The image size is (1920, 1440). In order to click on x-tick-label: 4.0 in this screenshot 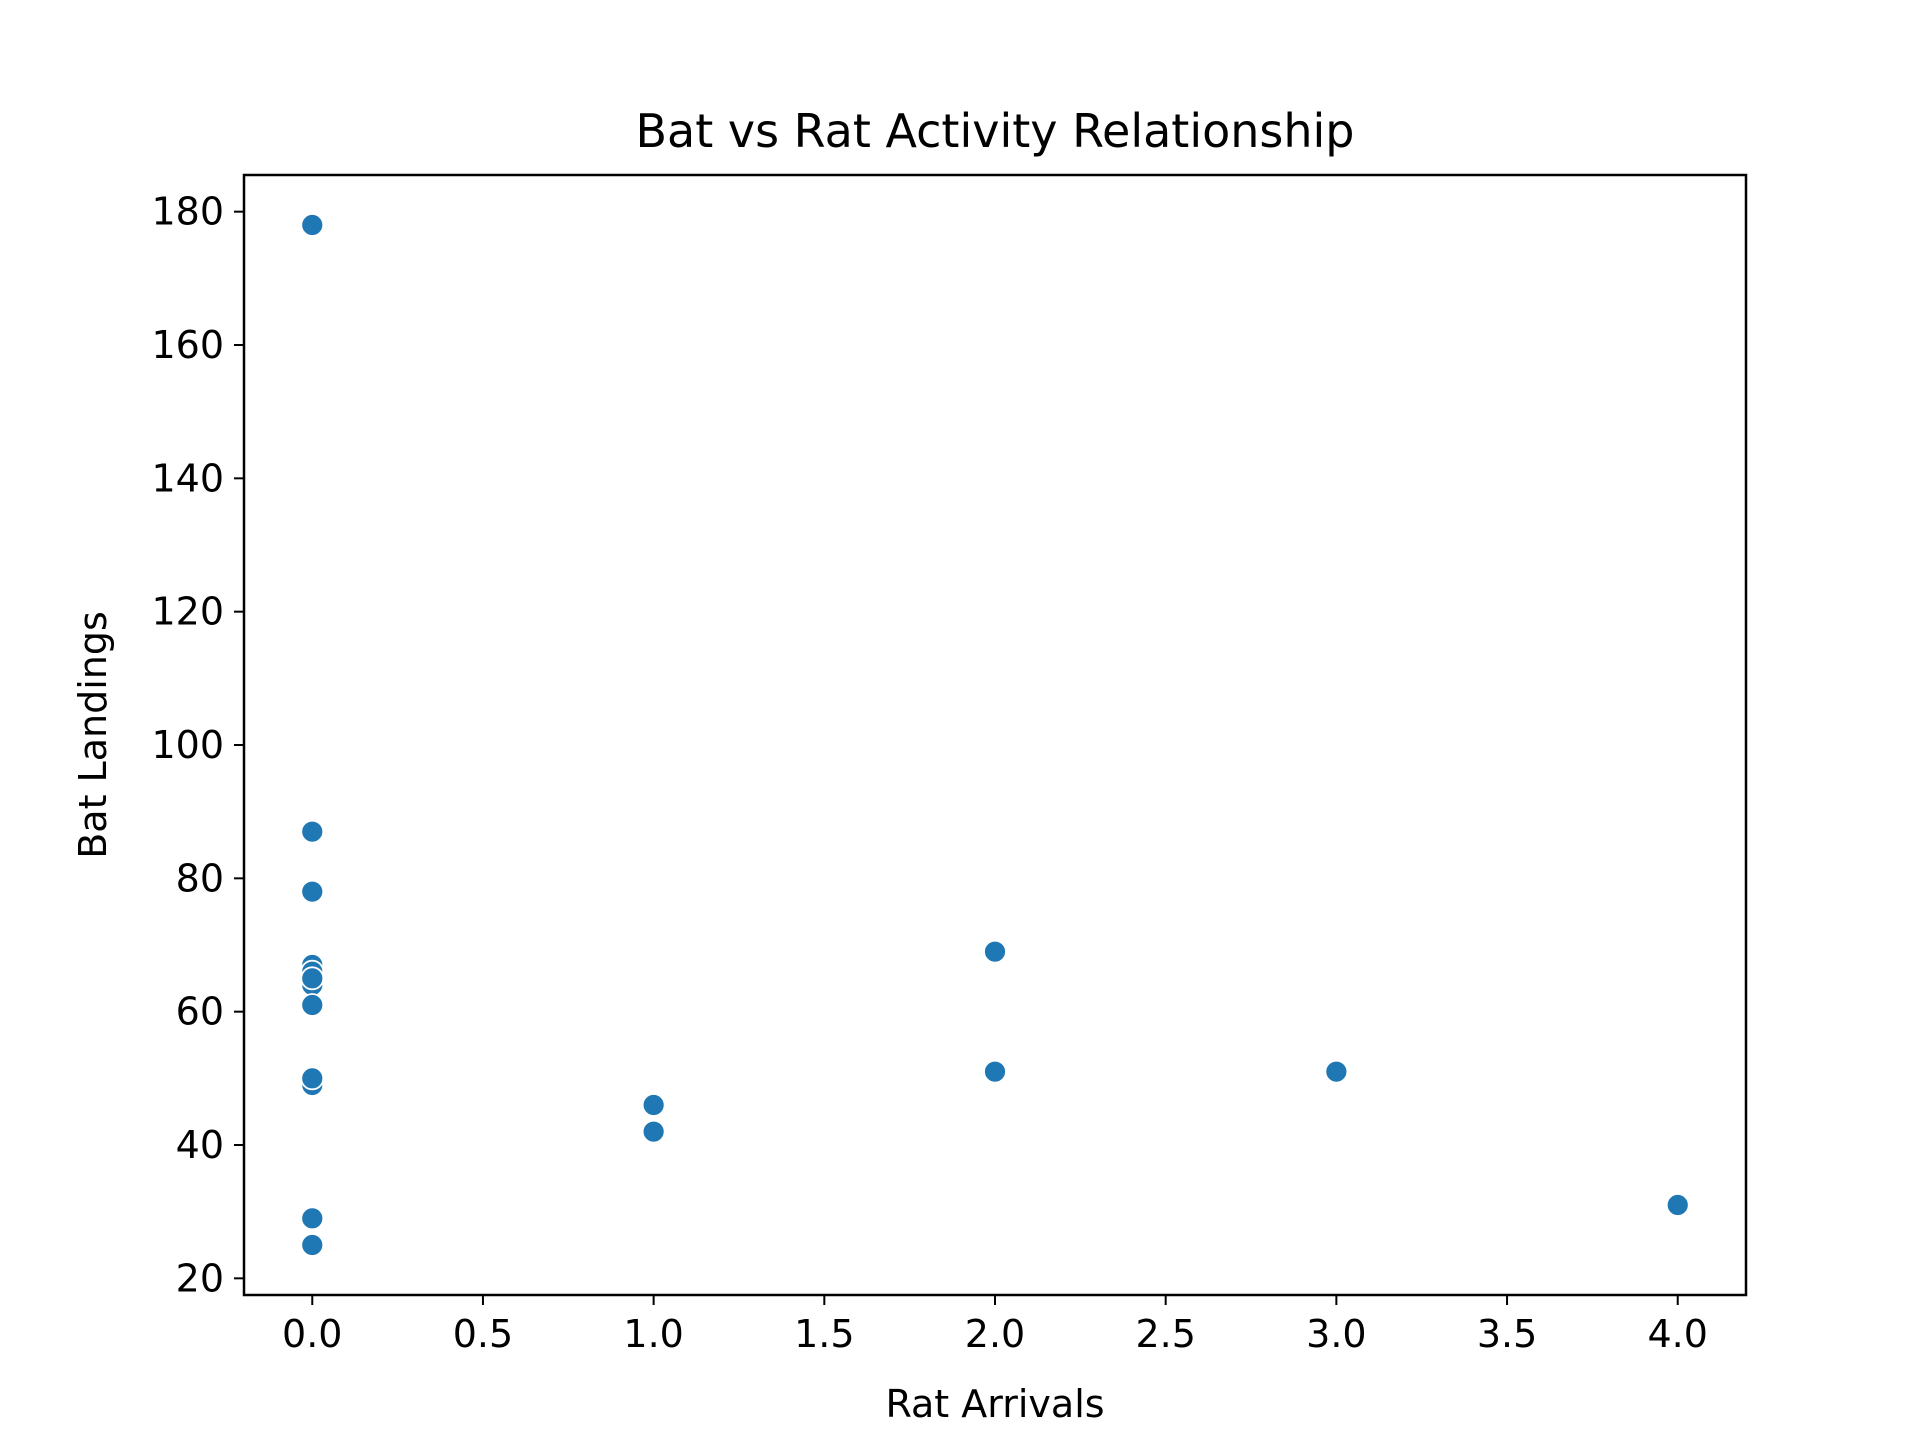, I will do `click(1678, 1334)`.